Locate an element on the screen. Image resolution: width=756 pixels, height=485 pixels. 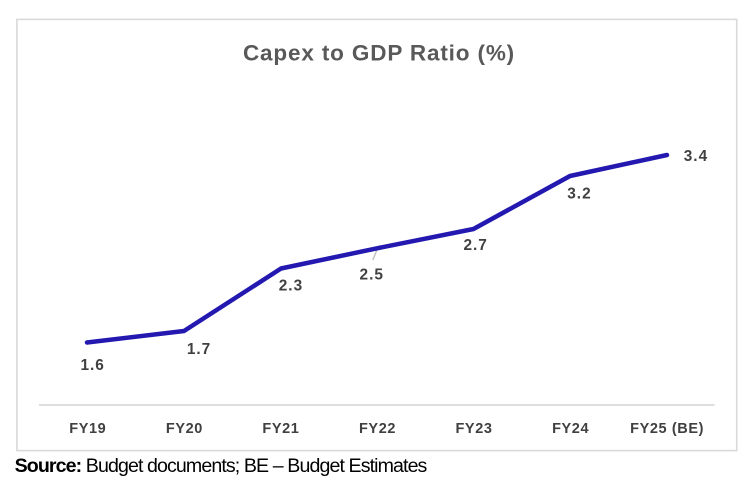
svg-text: 2.3 is located at coordinates (291, 285).